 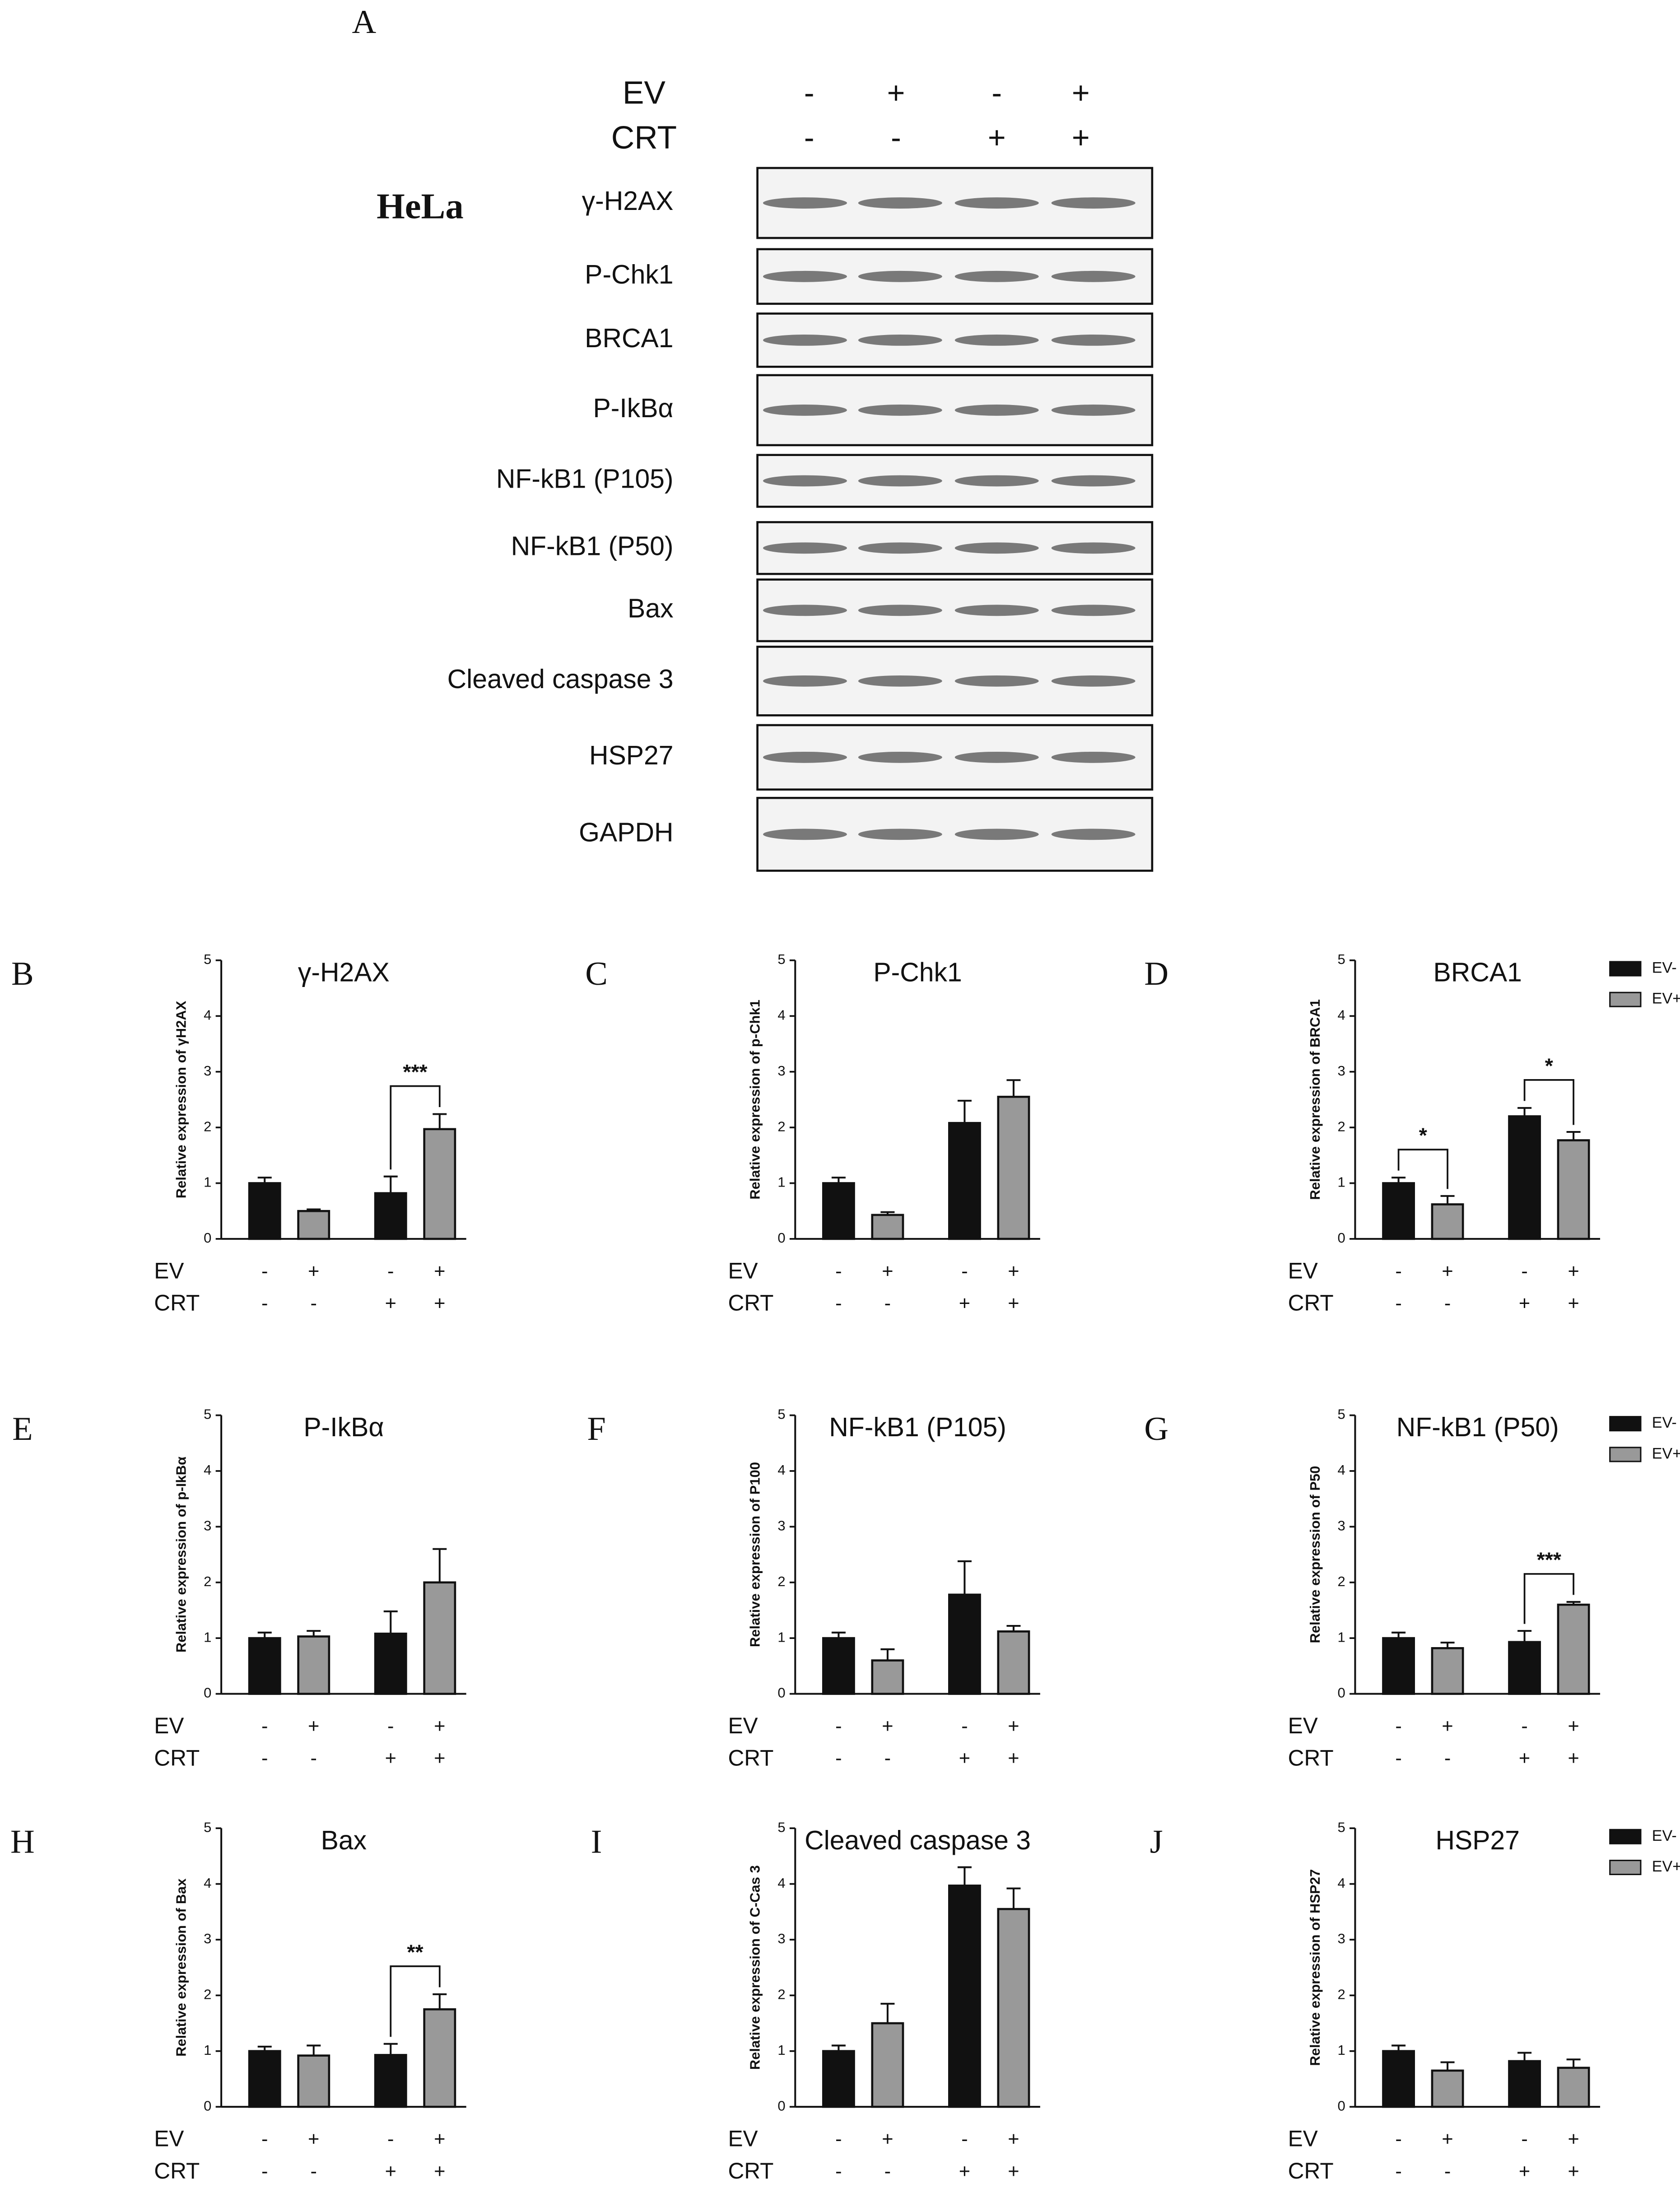 I want to click on chart-title: NF-kB1 (P50), so click(x=1477, y=1427).